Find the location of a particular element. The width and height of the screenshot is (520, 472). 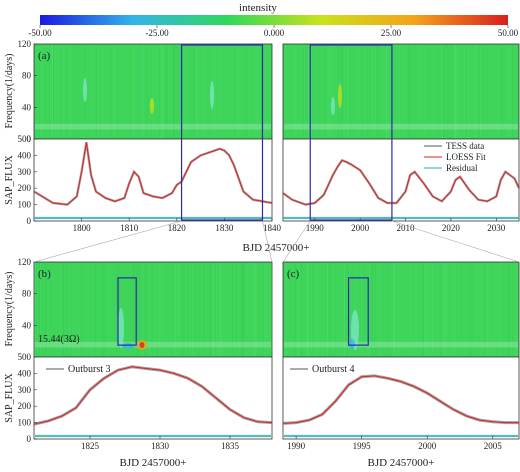

x-tick-label: 1810 is located at coordinates (129, 228).